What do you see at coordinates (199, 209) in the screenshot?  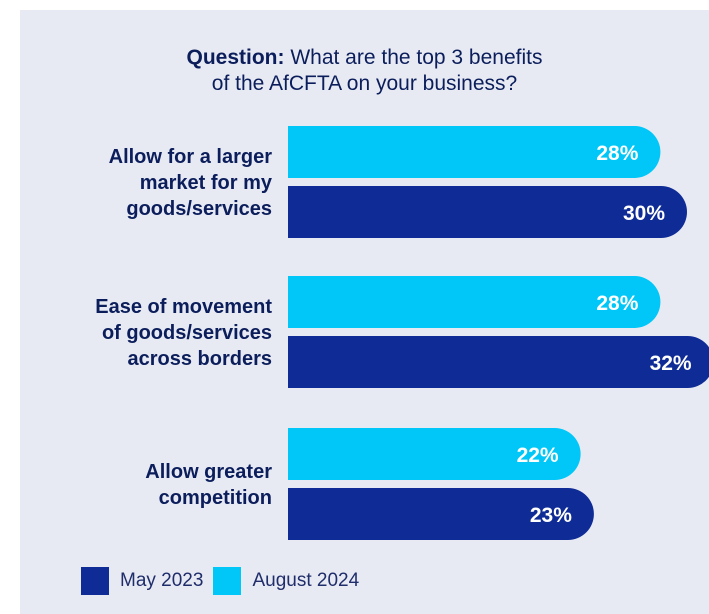 I see `category-label-line-0-2: goods/services` at bounding box center [199, 209].